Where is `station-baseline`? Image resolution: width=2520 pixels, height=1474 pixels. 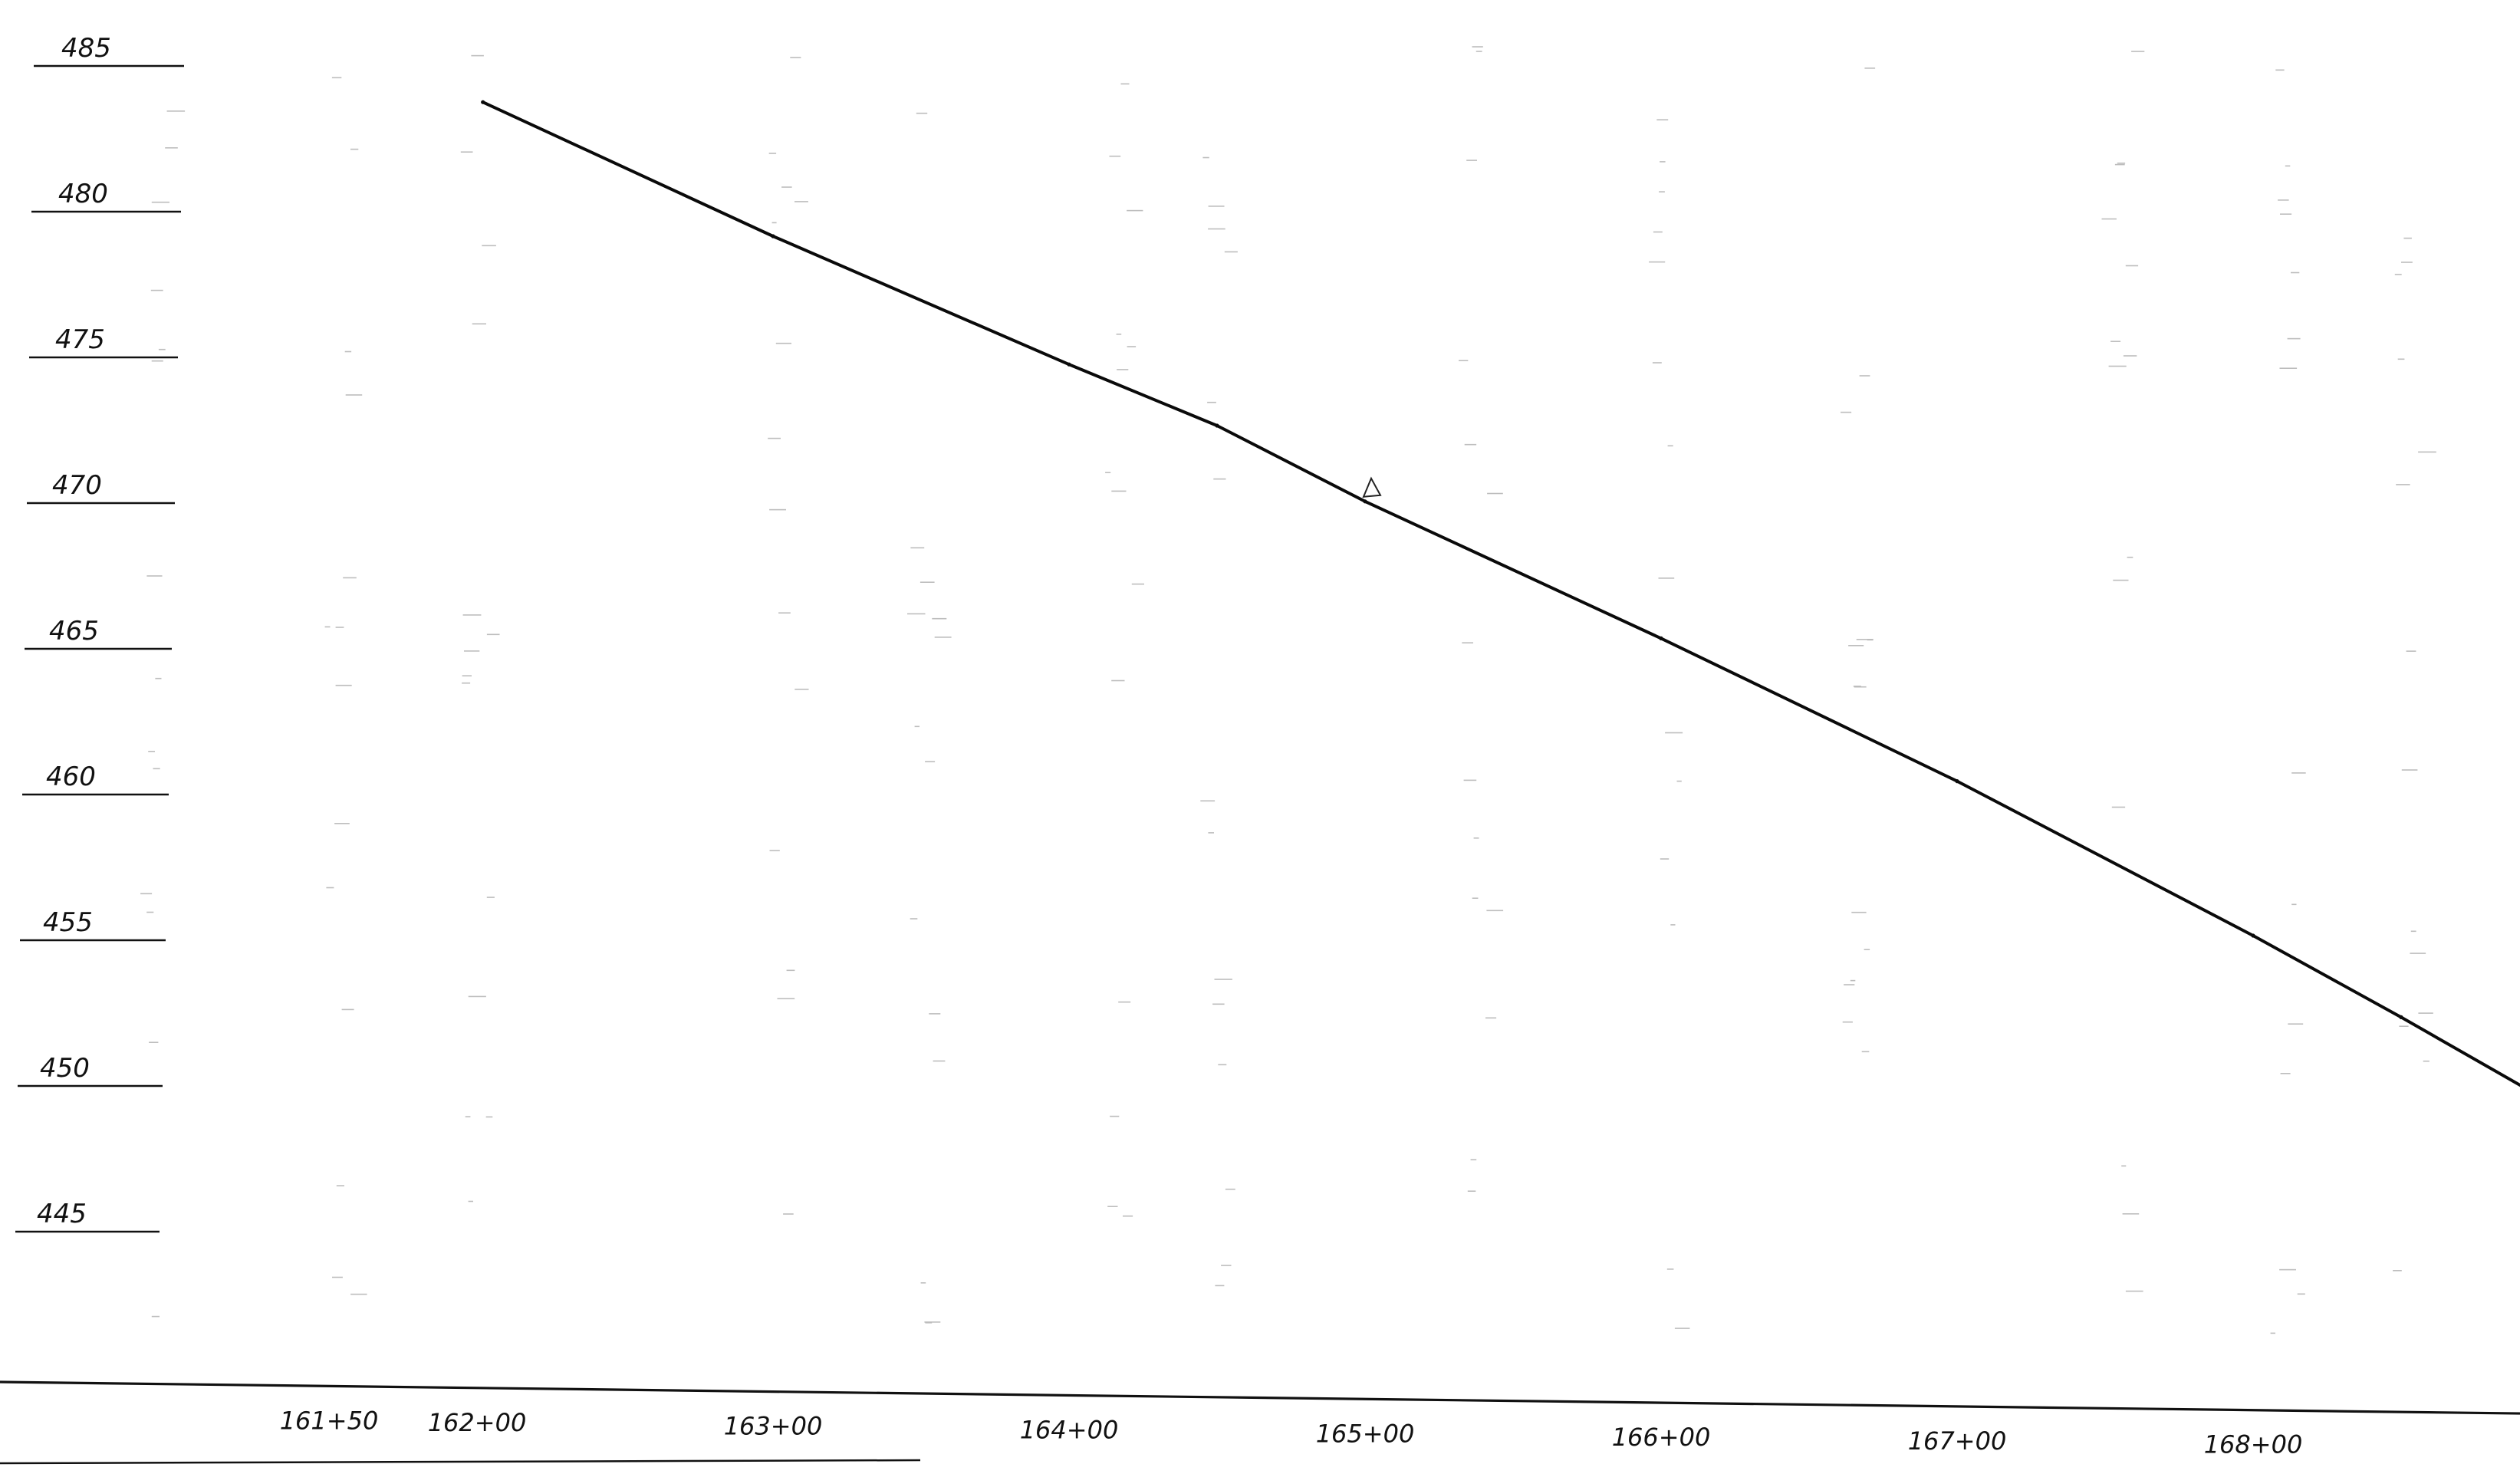
station-baseline is located at coordinates (1260, 1397).